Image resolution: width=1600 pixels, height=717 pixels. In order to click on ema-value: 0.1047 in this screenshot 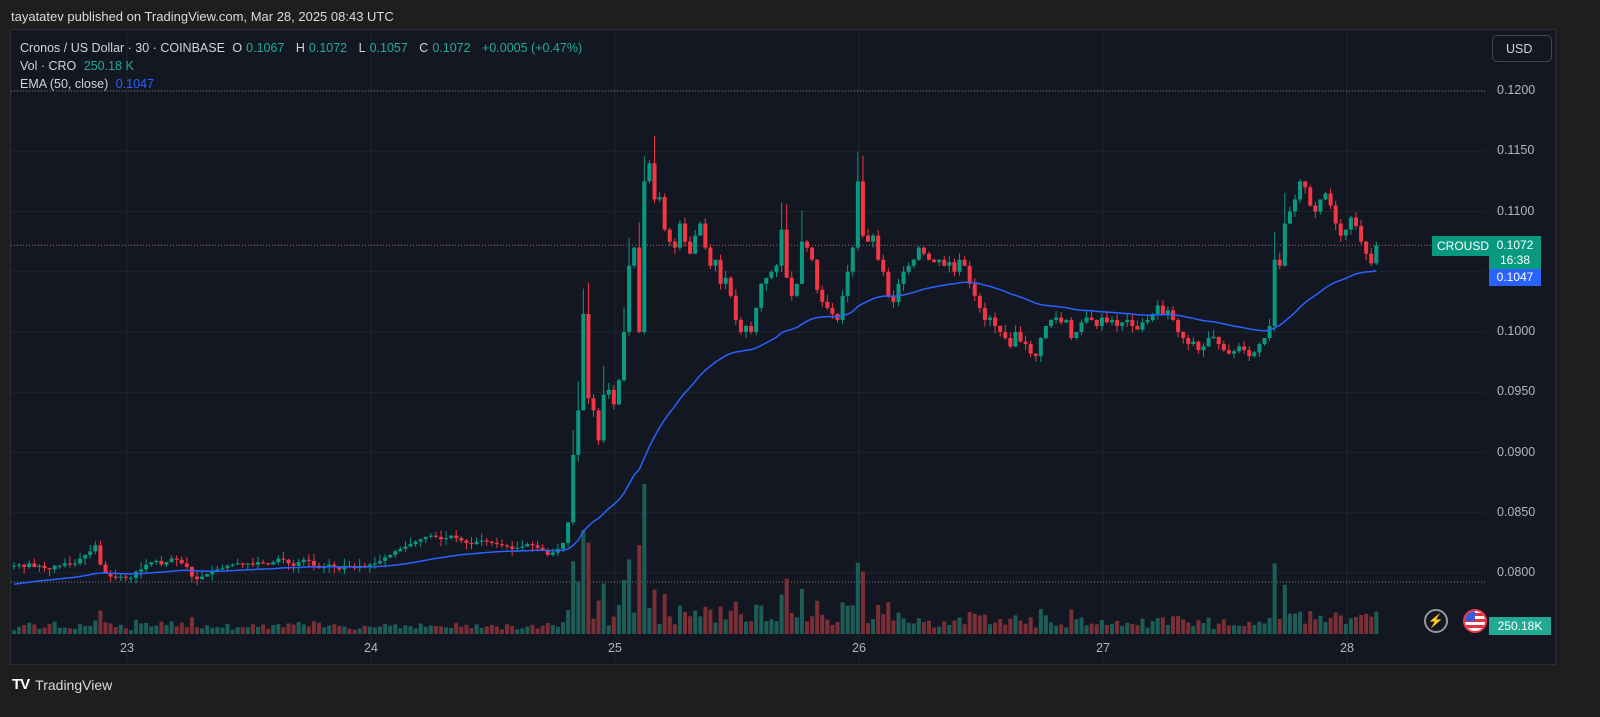, I will do `click(134, 84)`.